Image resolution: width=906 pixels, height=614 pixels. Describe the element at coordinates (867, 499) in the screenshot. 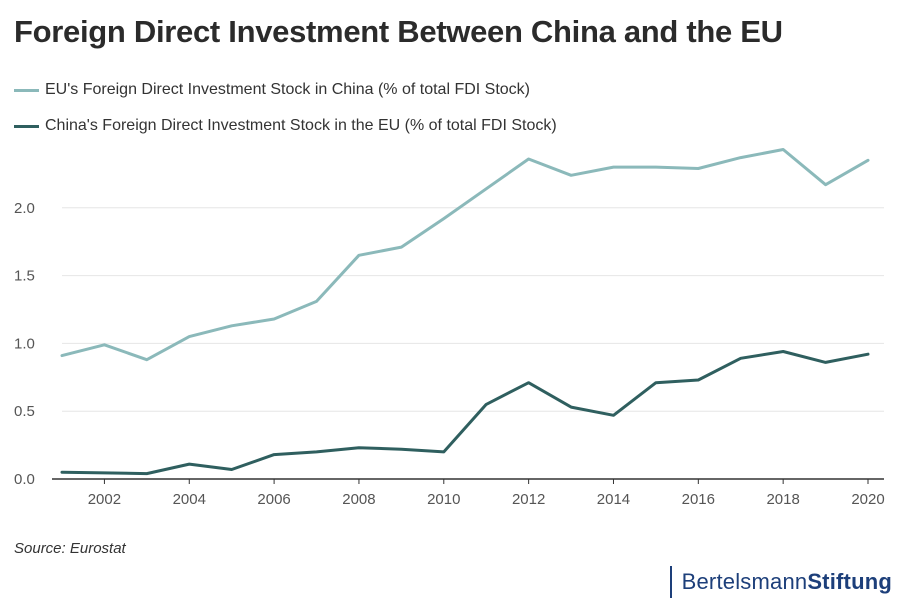

I see `x-tick-label: 2020` at that location.